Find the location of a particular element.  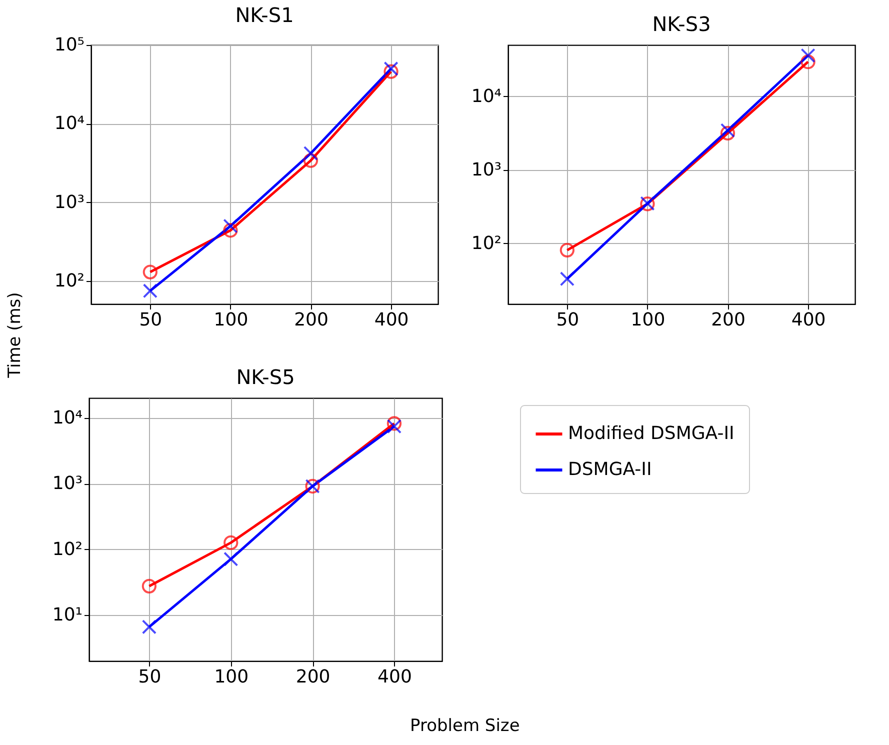

legend-label: DSMGA-II is located at coordinates (610, 469).